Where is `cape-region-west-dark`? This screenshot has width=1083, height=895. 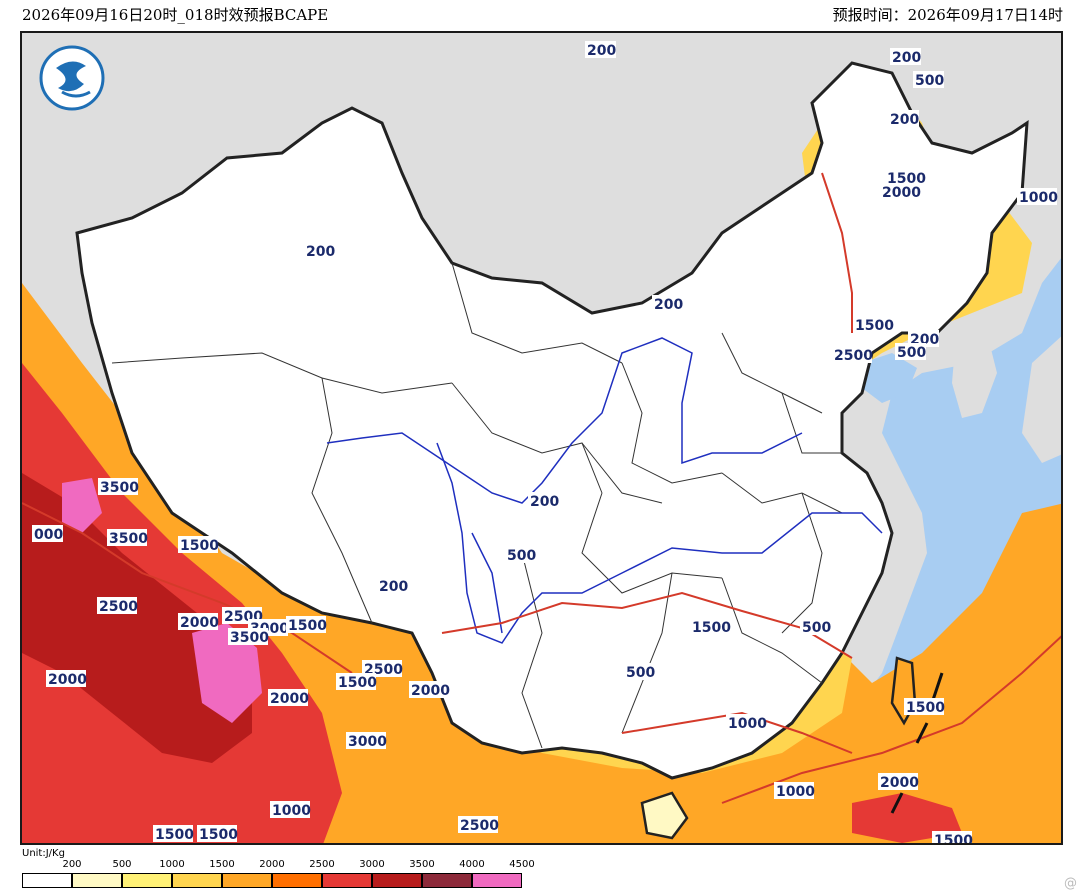 cape-region-west-dark is located at coordinates (137, 618).